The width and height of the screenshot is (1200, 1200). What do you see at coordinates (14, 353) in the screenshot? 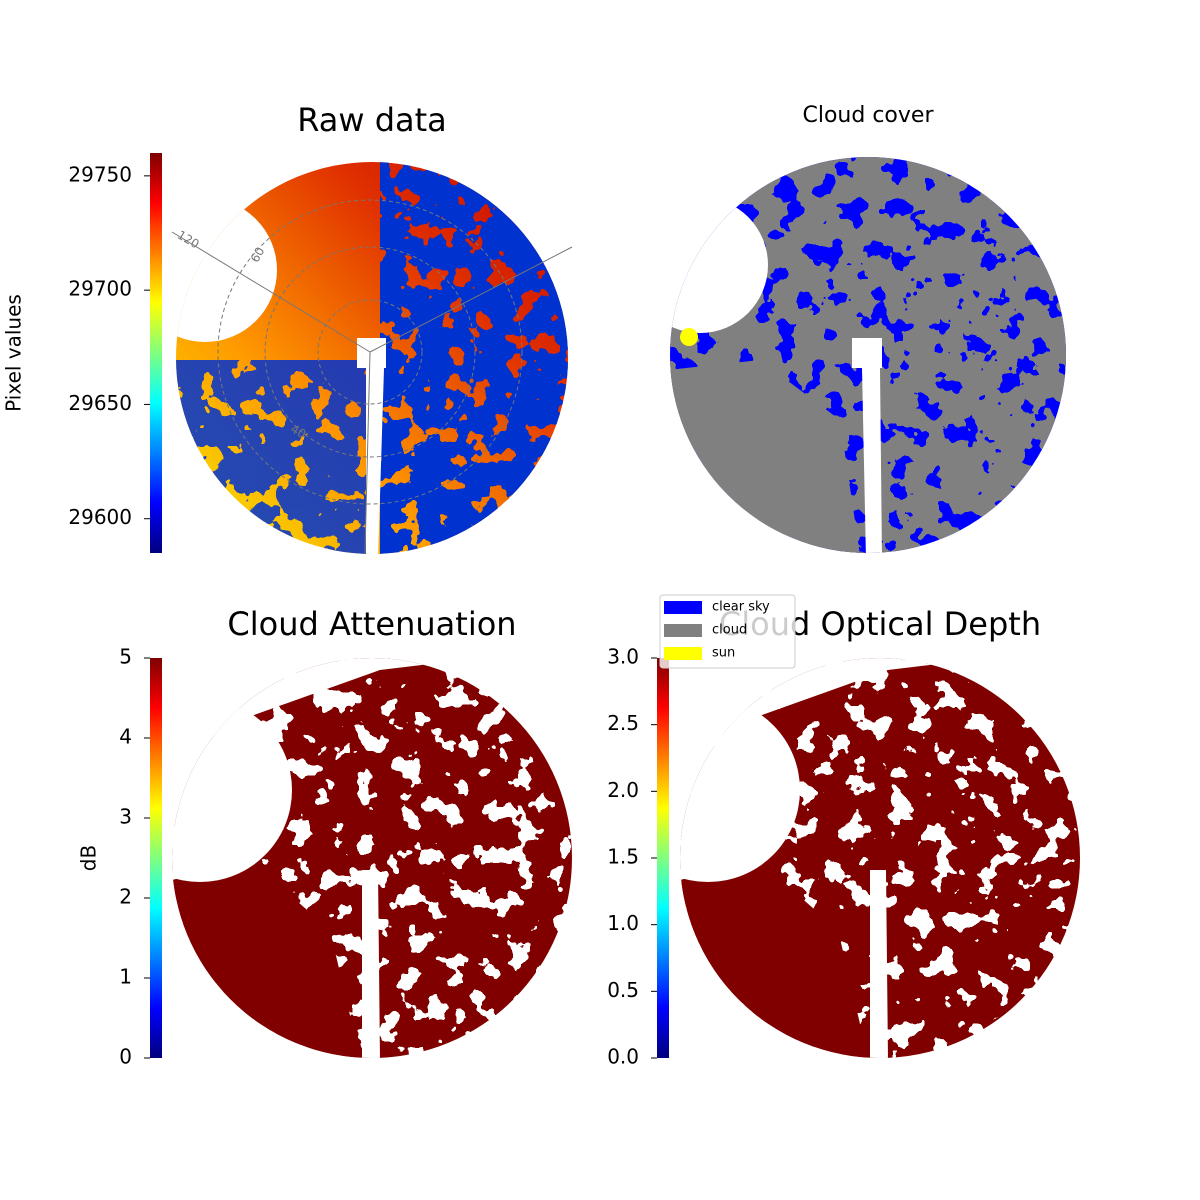
I see `colorbar-label: Pixel values` at bounding box center [14, 353].